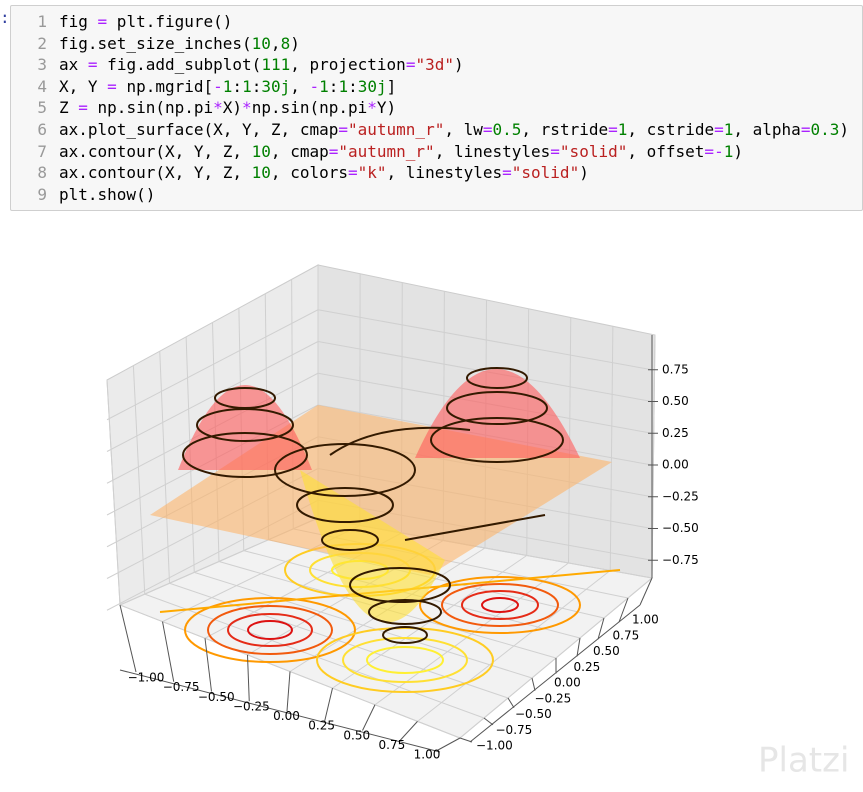 This screenshot has height=792, width=863. Describe the element at coordinates (675, 465) in the screenshot. I see `z-tick-label: 0.00` at that location.